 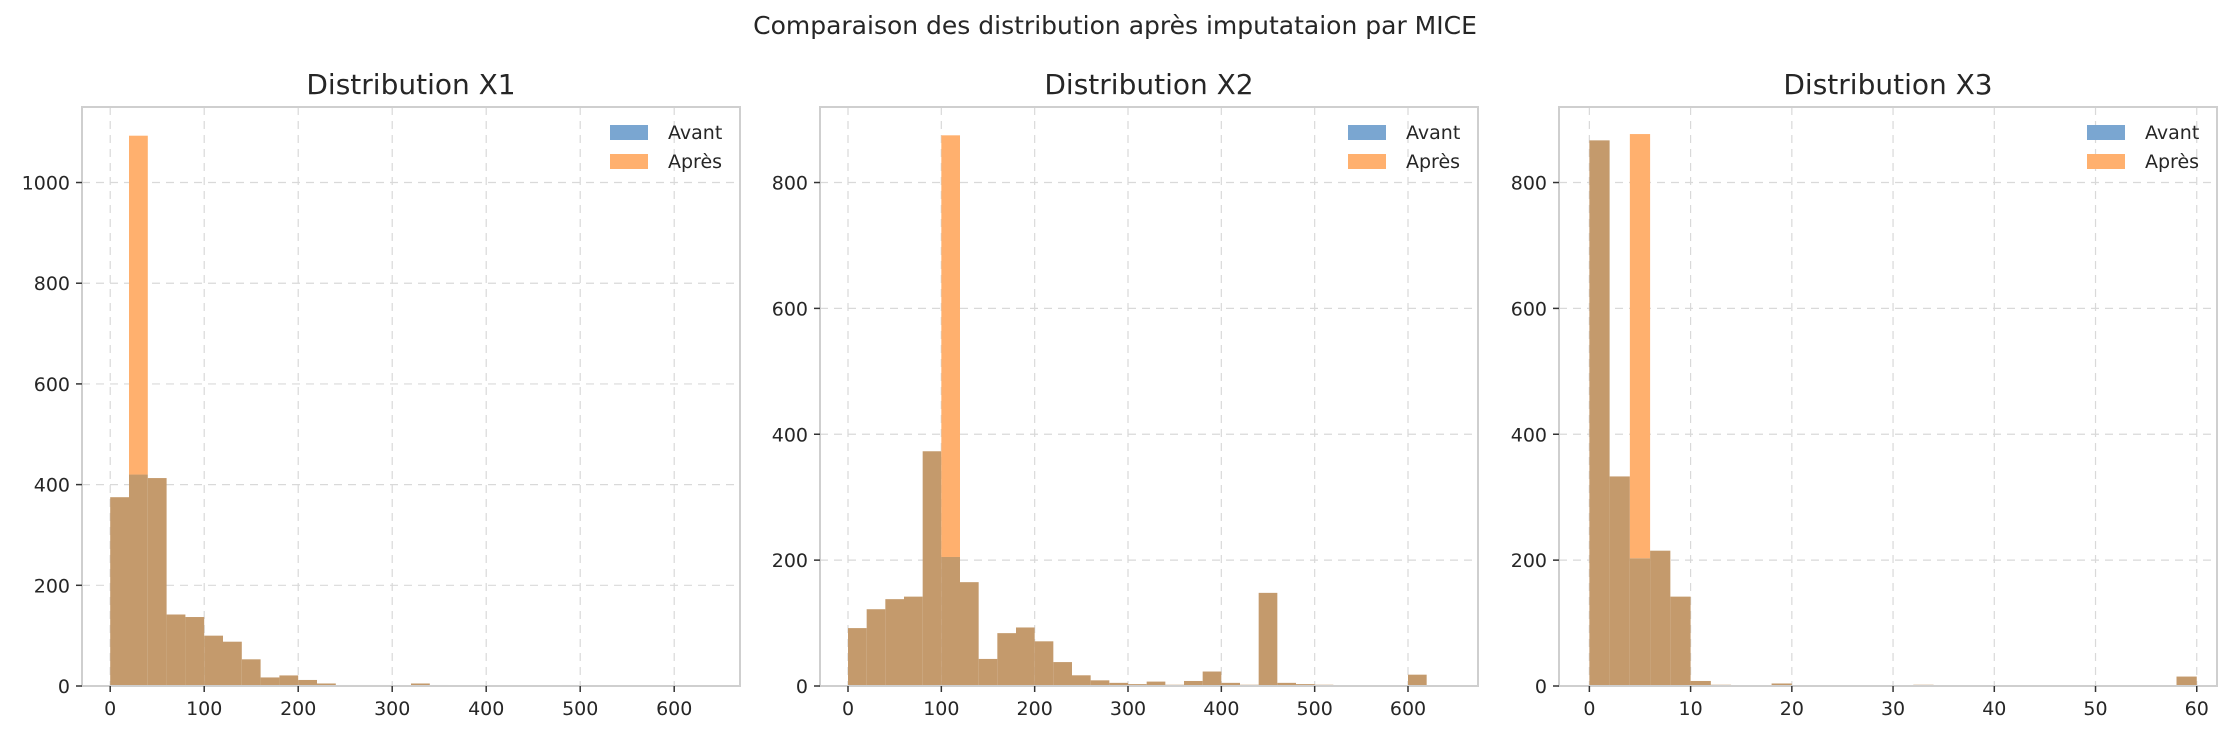 What do you see at coordinates (2095, 709) in the screenshot?
I see `x-tick-label: 50` at bounding box center [2095, 709].